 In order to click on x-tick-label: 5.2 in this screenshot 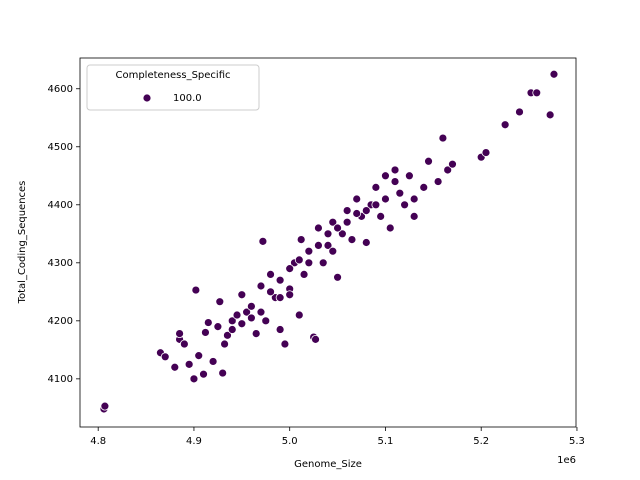, I will do `click(481, 441)`.